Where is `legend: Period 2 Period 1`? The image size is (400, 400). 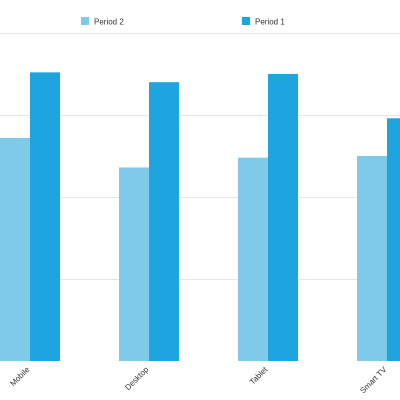 legend: Period 2 Period 1 is located at coordinates (183, 22).